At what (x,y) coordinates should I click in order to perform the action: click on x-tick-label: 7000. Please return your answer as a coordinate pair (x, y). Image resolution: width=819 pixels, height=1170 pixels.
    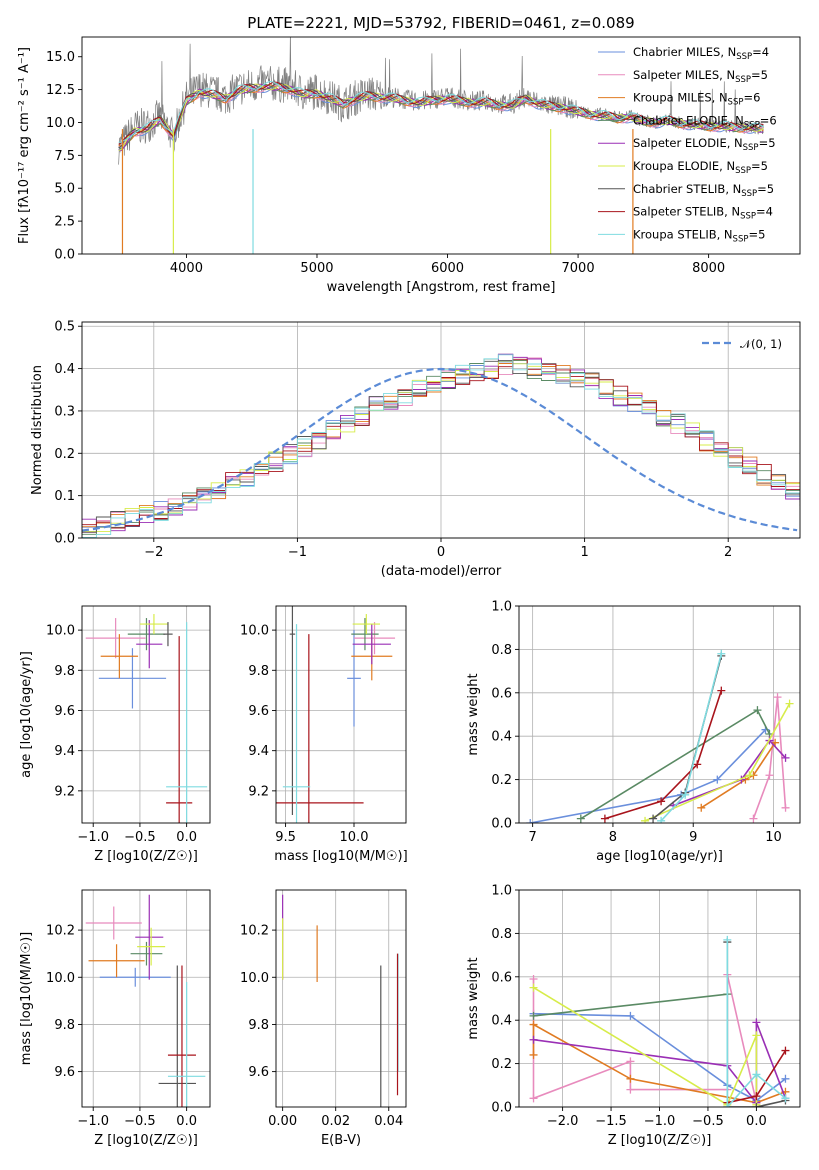
    Looking at the image, I should click on (578, 268).